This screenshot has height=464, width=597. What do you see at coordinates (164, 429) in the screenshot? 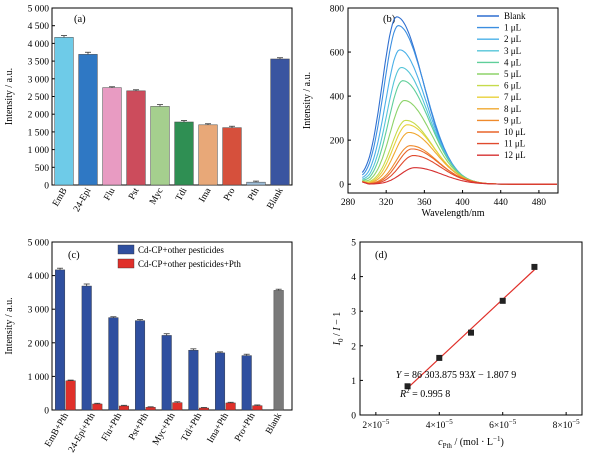
I see `x-tick-label: Myc+Pth` at bounding box center [164, 429].